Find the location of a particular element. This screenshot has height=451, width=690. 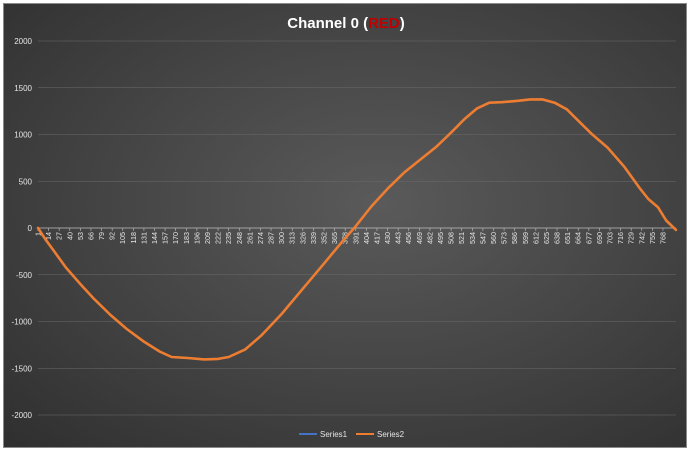

x-tick-label: 729 is located at coordinates (631, 238).